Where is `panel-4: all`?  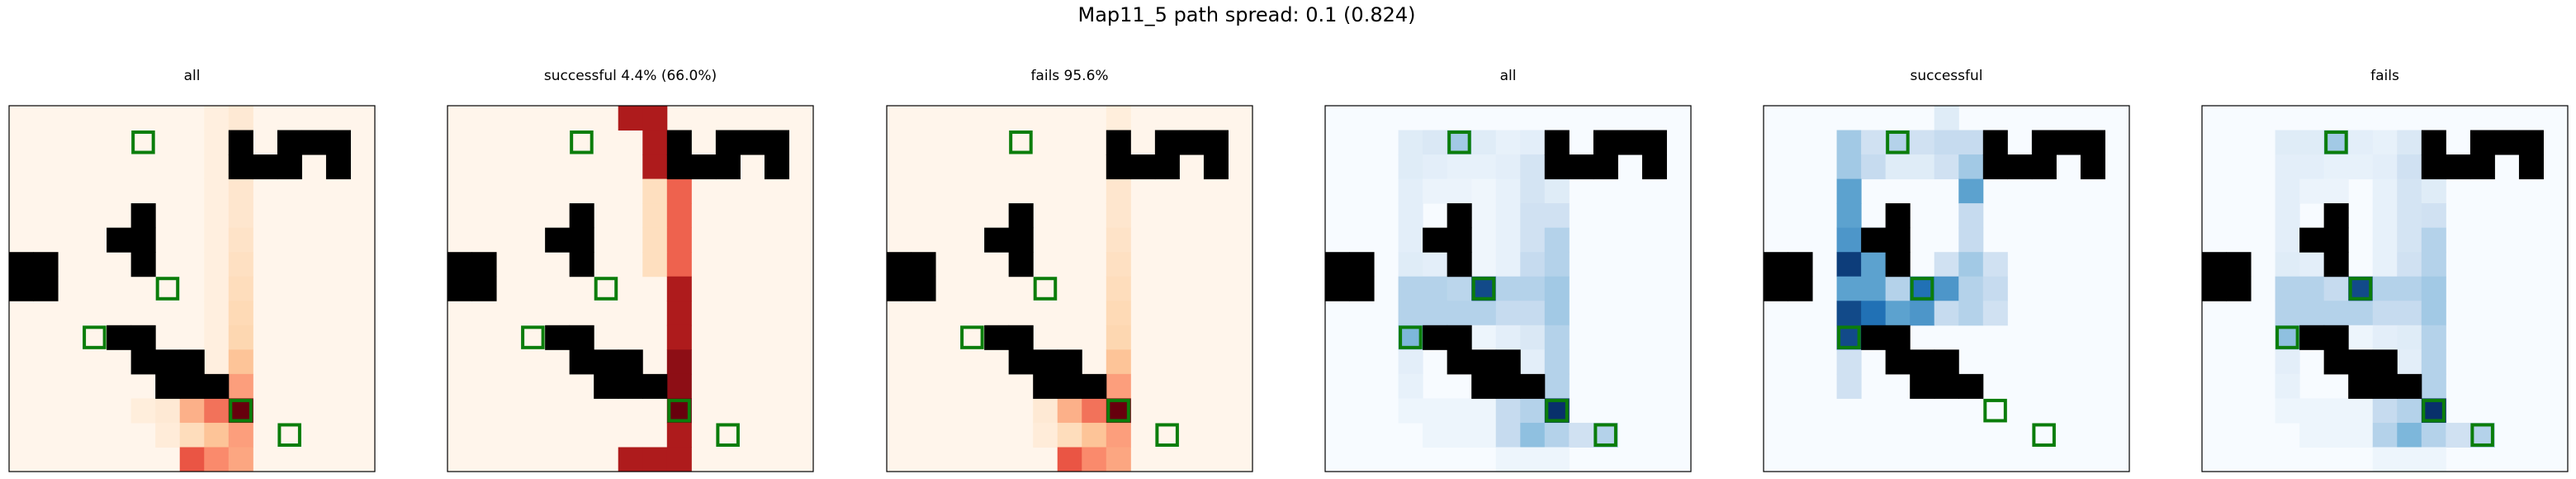 panel-4: all is located at coordinates (1508, 270).